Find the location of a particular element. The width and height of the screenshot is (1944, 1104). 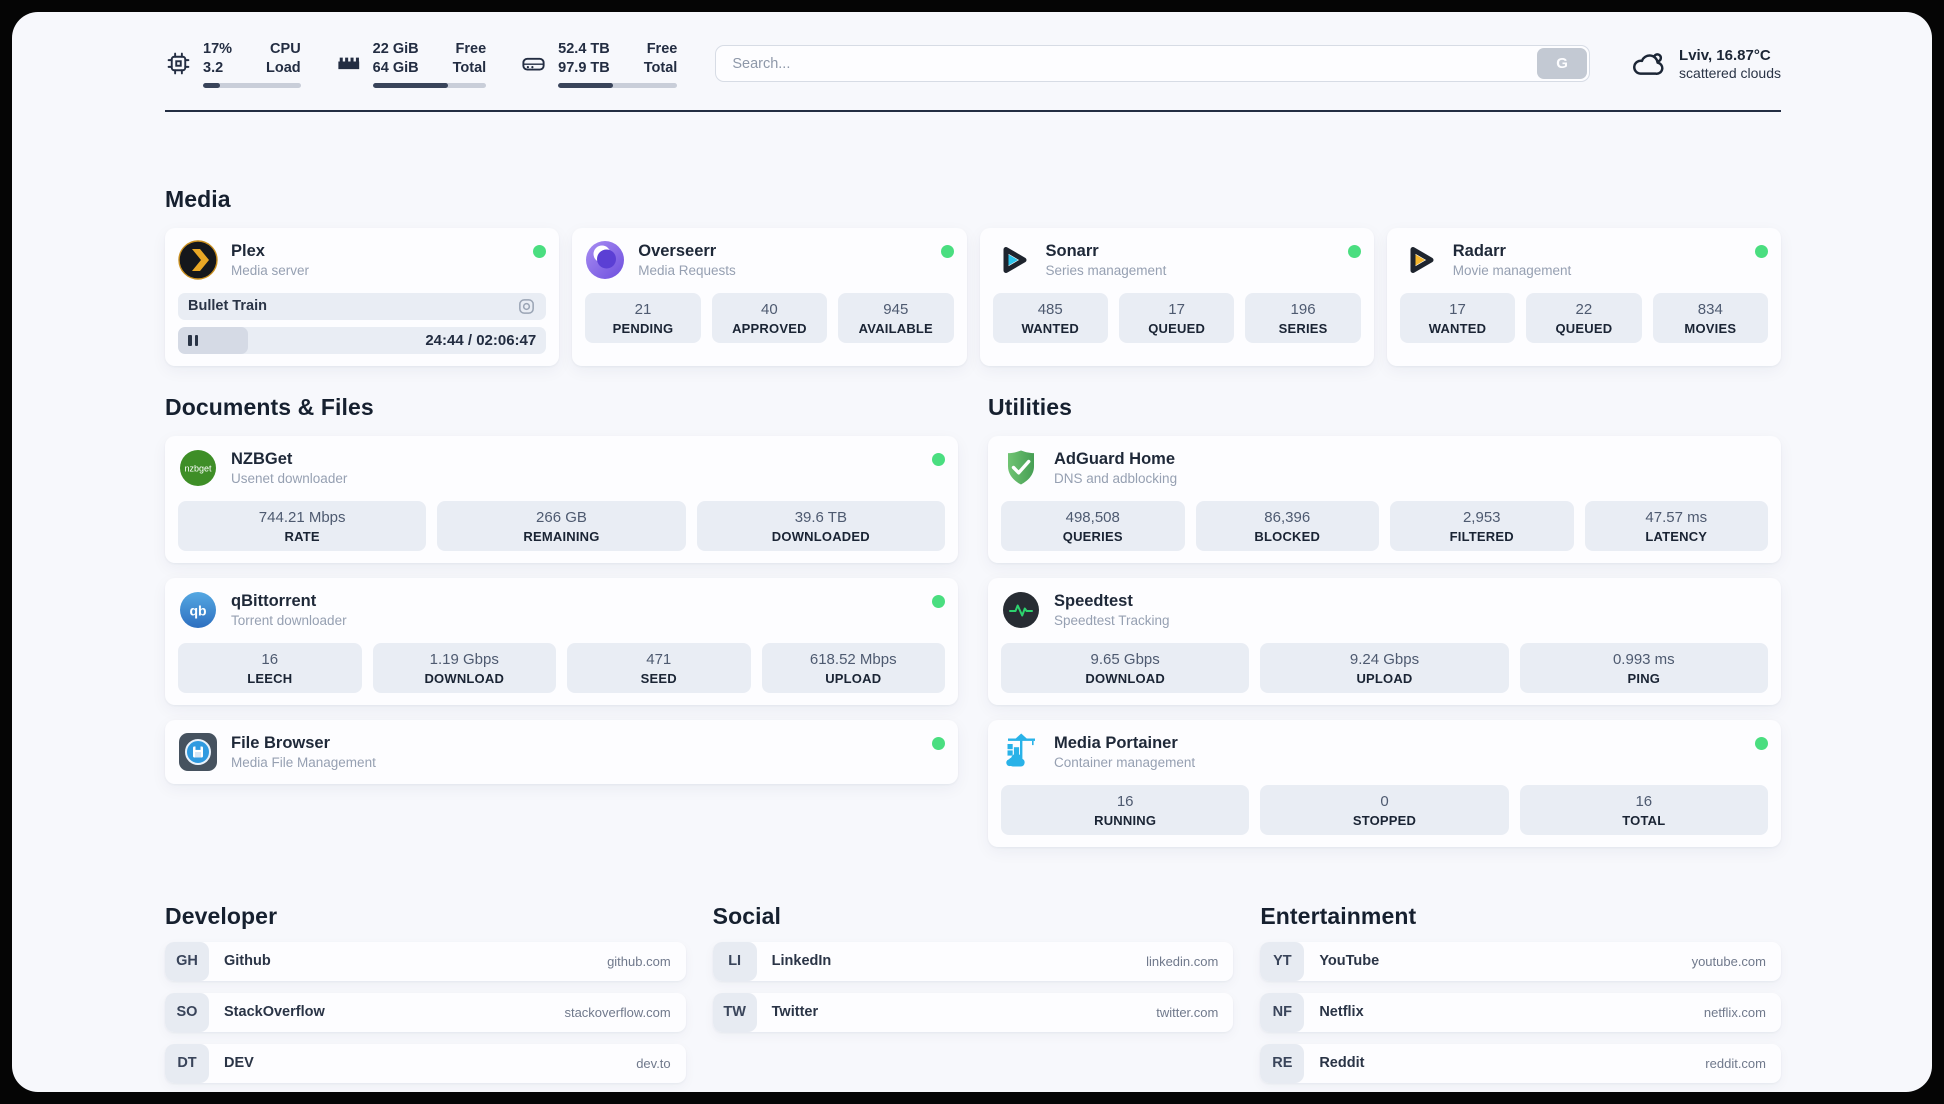

search-engine-button: G is located at coordinates (1562, 64).